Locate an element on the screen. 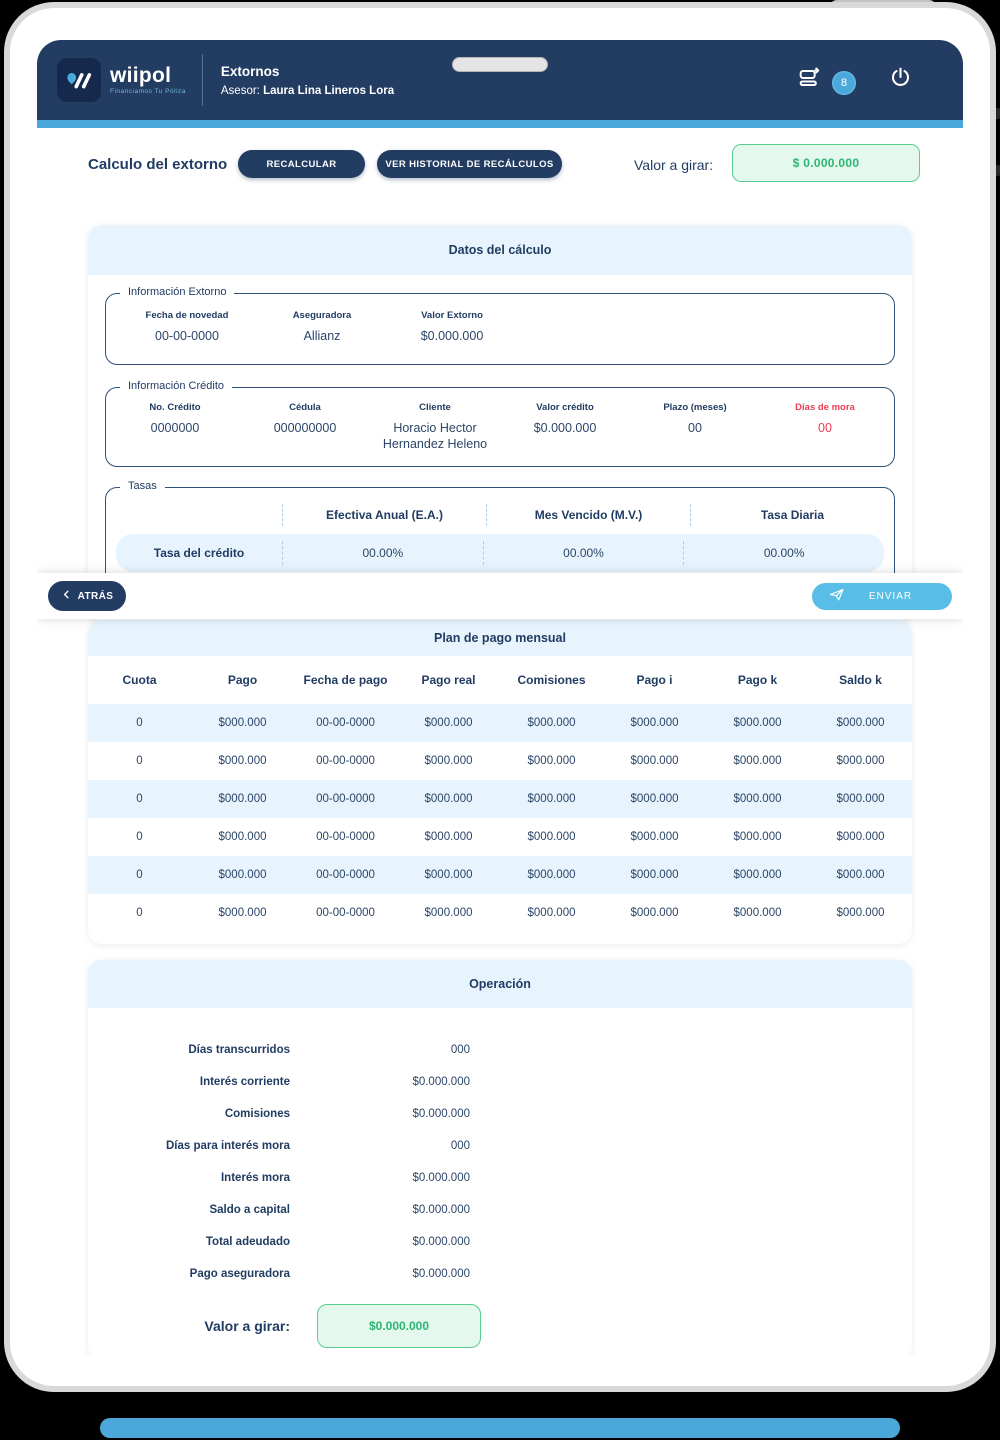 The width and height of the screenshot is (1000, 1440). tablet-volume-up-button is located at coordinates (996, 113).